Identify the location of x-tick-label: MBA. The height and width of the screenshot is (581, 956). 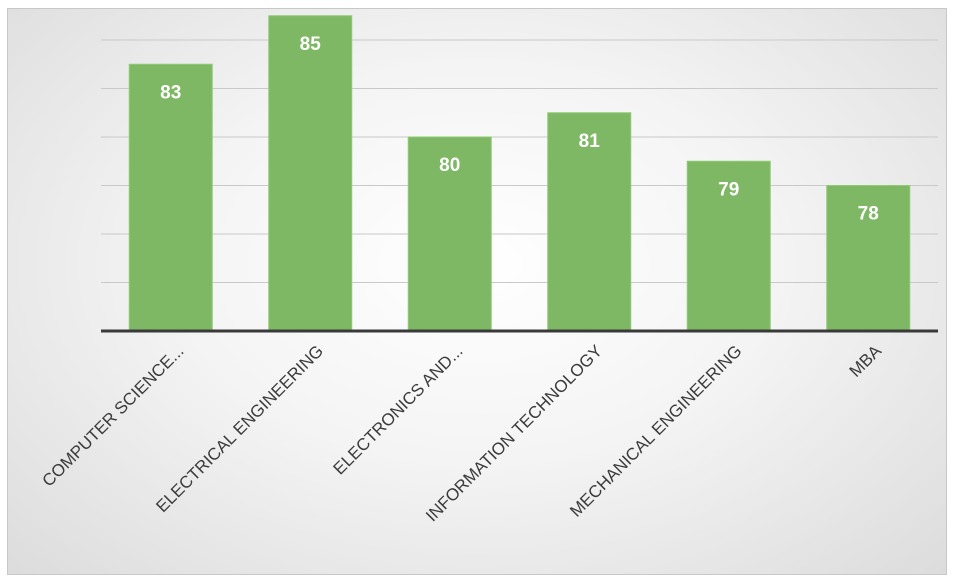
(866, 361).